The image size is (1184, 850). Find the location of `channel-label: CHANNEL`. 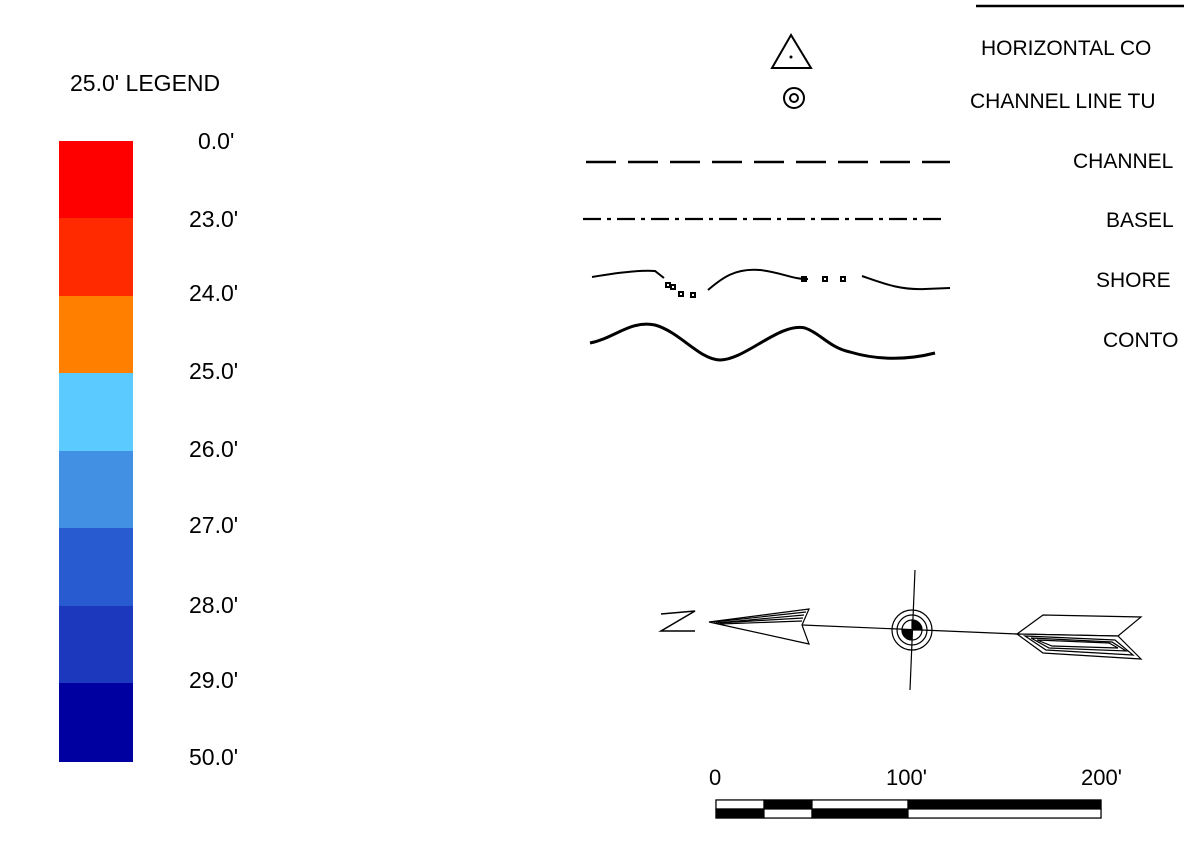

channel-label: CHANNEL is located at coordinates (1123, 161).